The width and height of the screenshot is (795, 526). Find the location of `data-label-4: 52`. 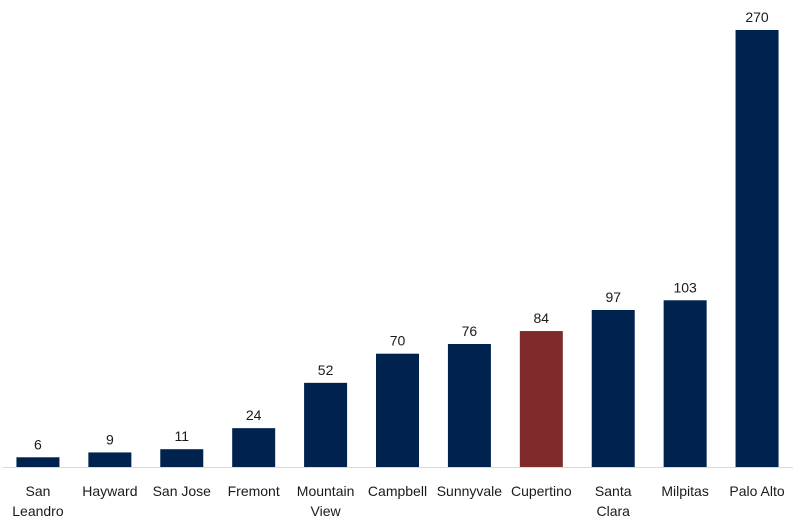

data-label-4: 52 is located at coordinates (326, 370).